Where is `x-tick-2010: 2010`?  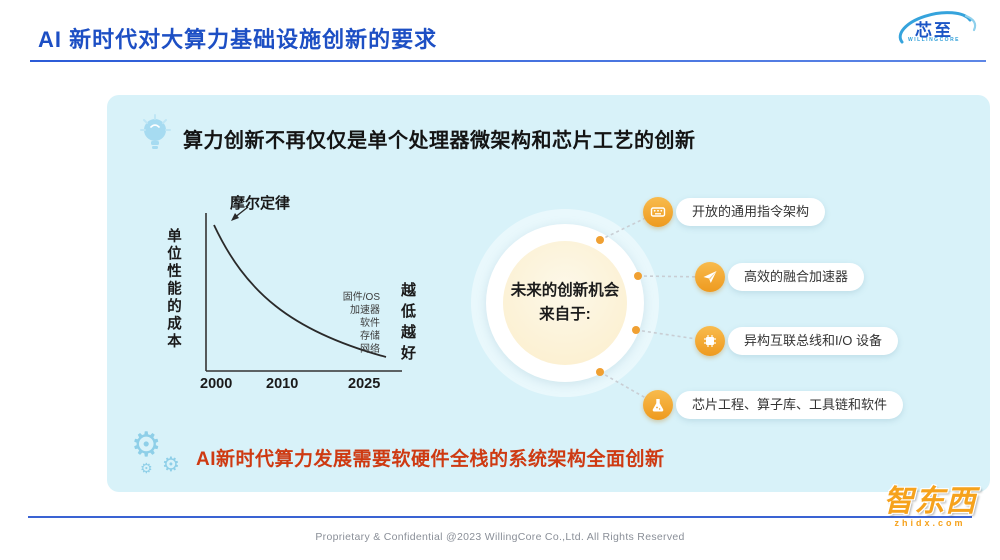 x-tick-2010: 2010 is located at coordinates (282, 384).